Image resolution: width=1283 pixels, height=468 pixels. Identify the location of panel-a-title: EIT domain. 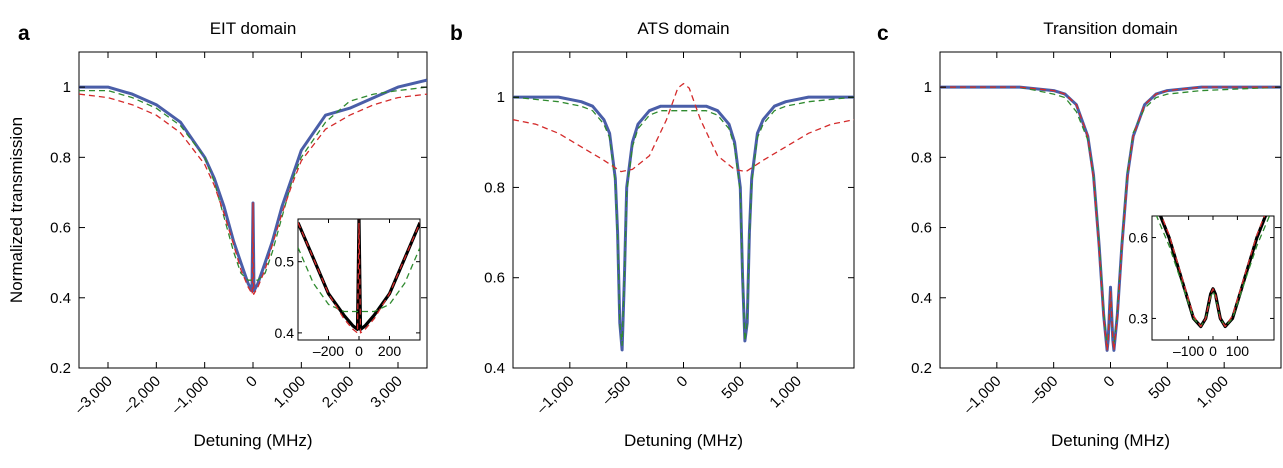
(253, 28).